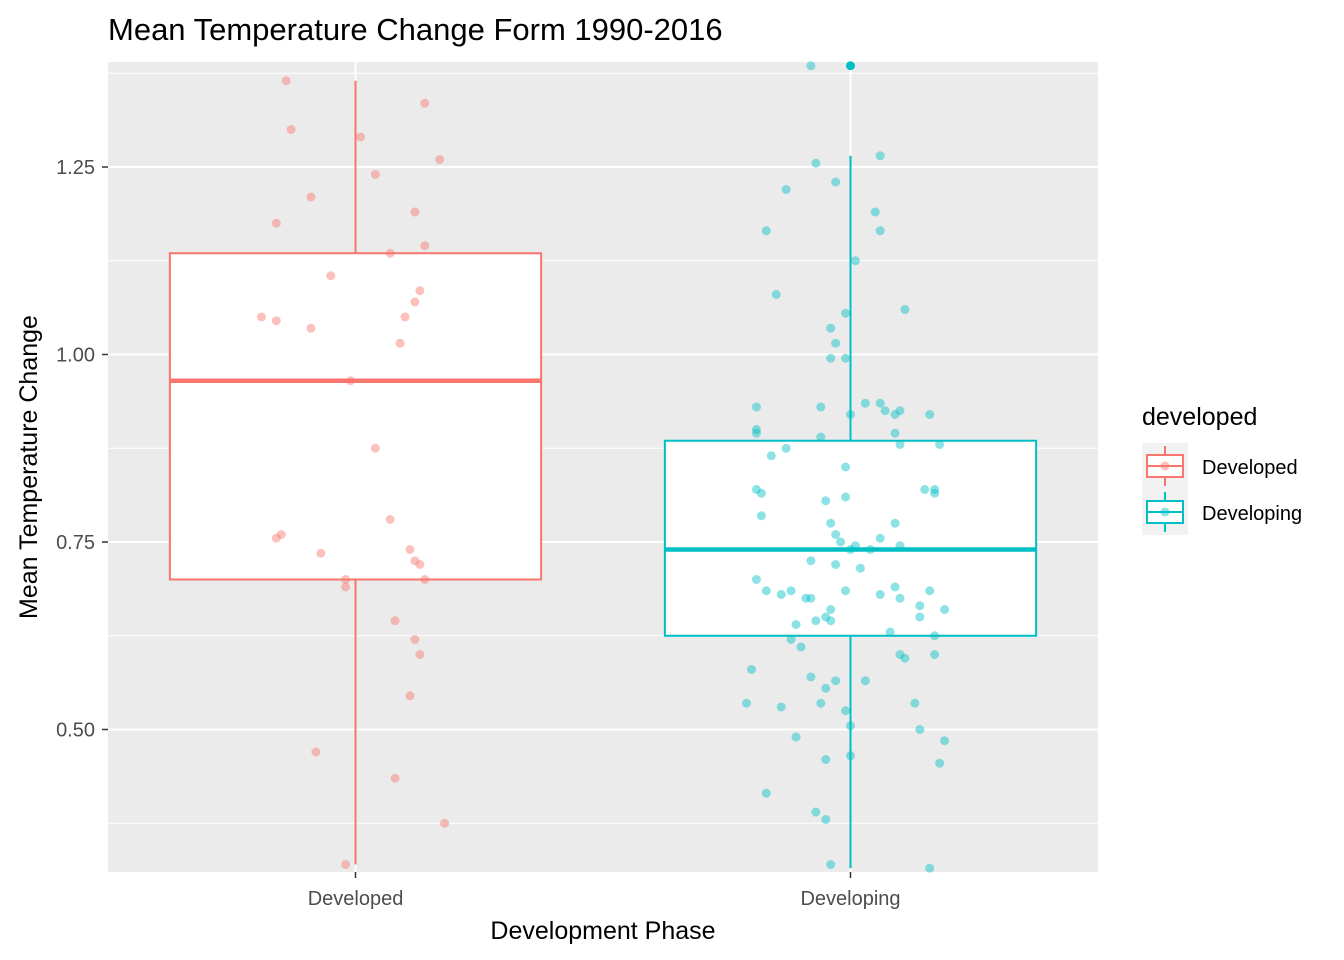 This screenshot has width=1344, height=960. What do you see at coordinates (75, 168) in the screenshot?
I see `y-tick-label: 1.25` at bounding box center [75, 168].